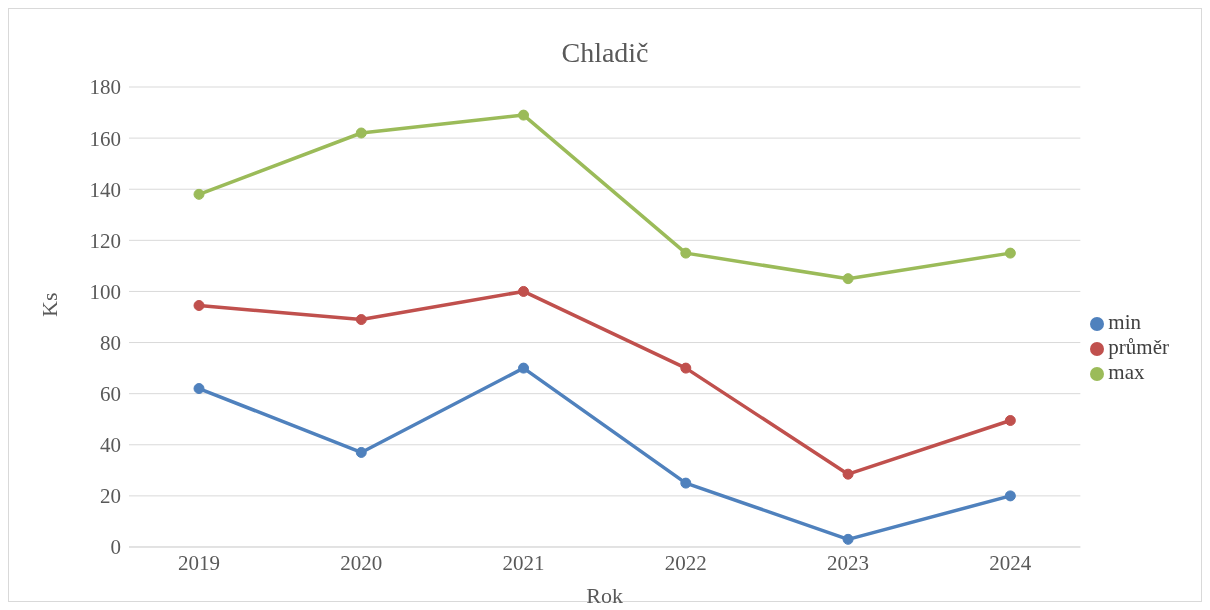  Describe the element at coordinates (1138, 346) in the screenshot. I see `legend-label: průměr` at that location.